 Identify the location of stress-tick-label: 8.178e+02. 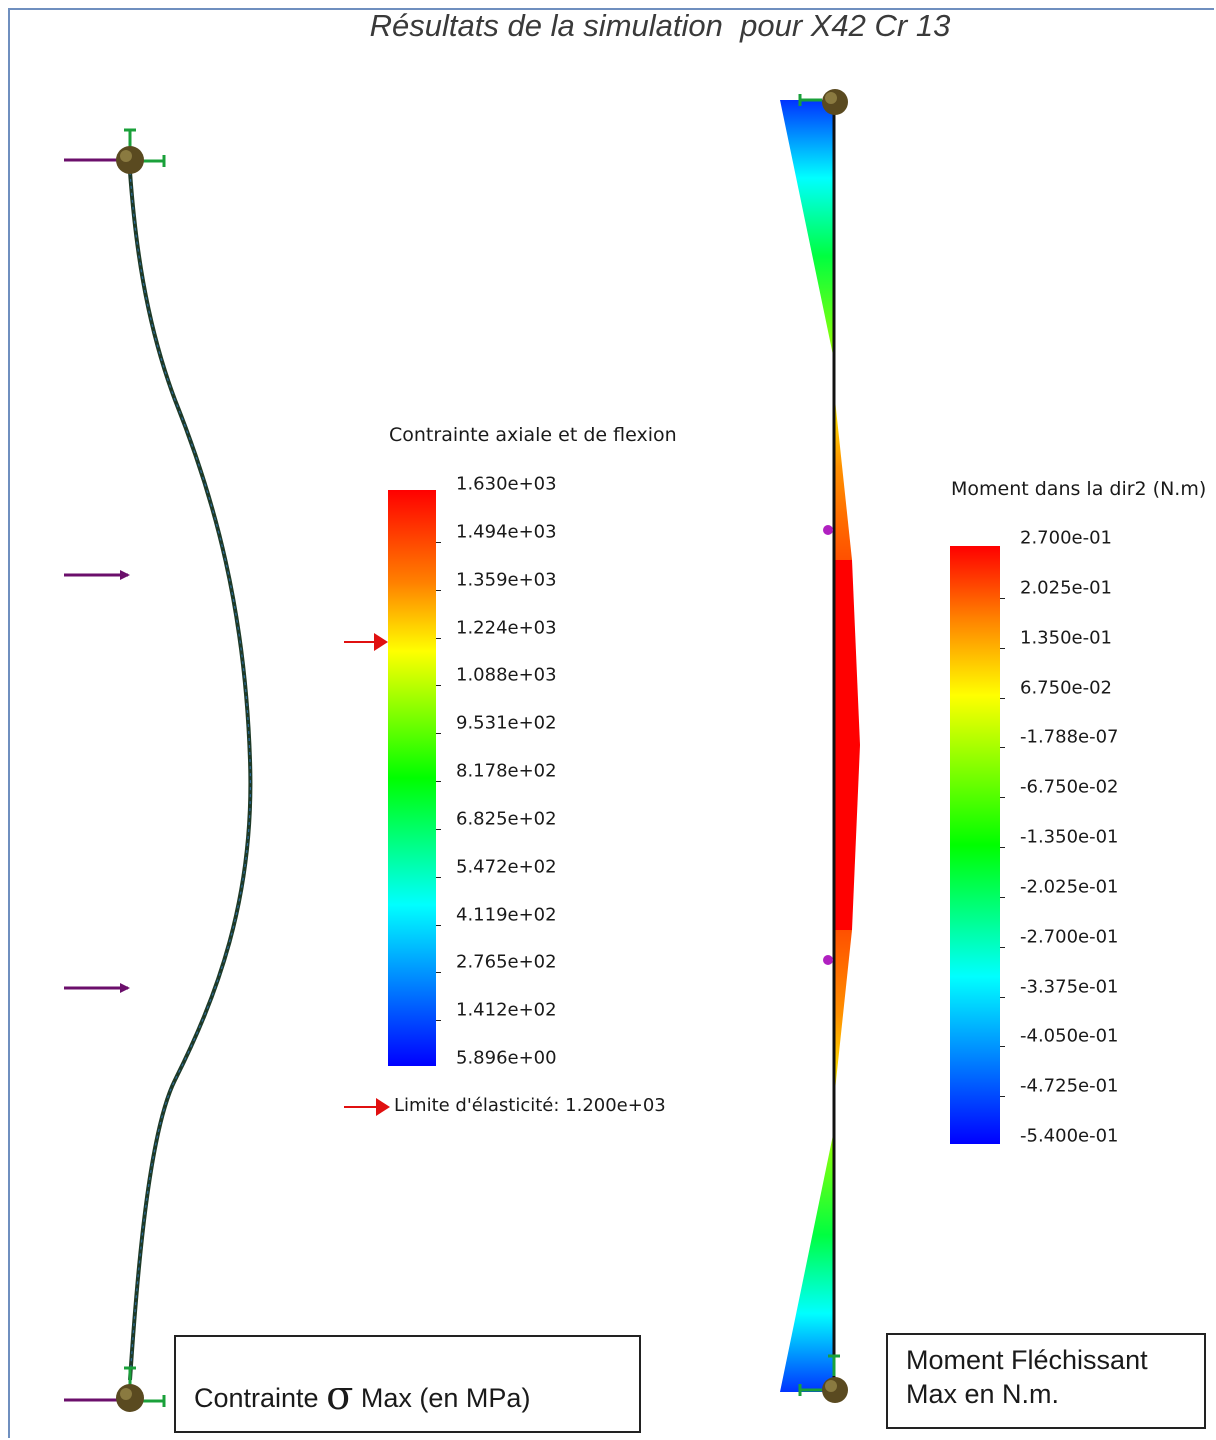
(506, 771).